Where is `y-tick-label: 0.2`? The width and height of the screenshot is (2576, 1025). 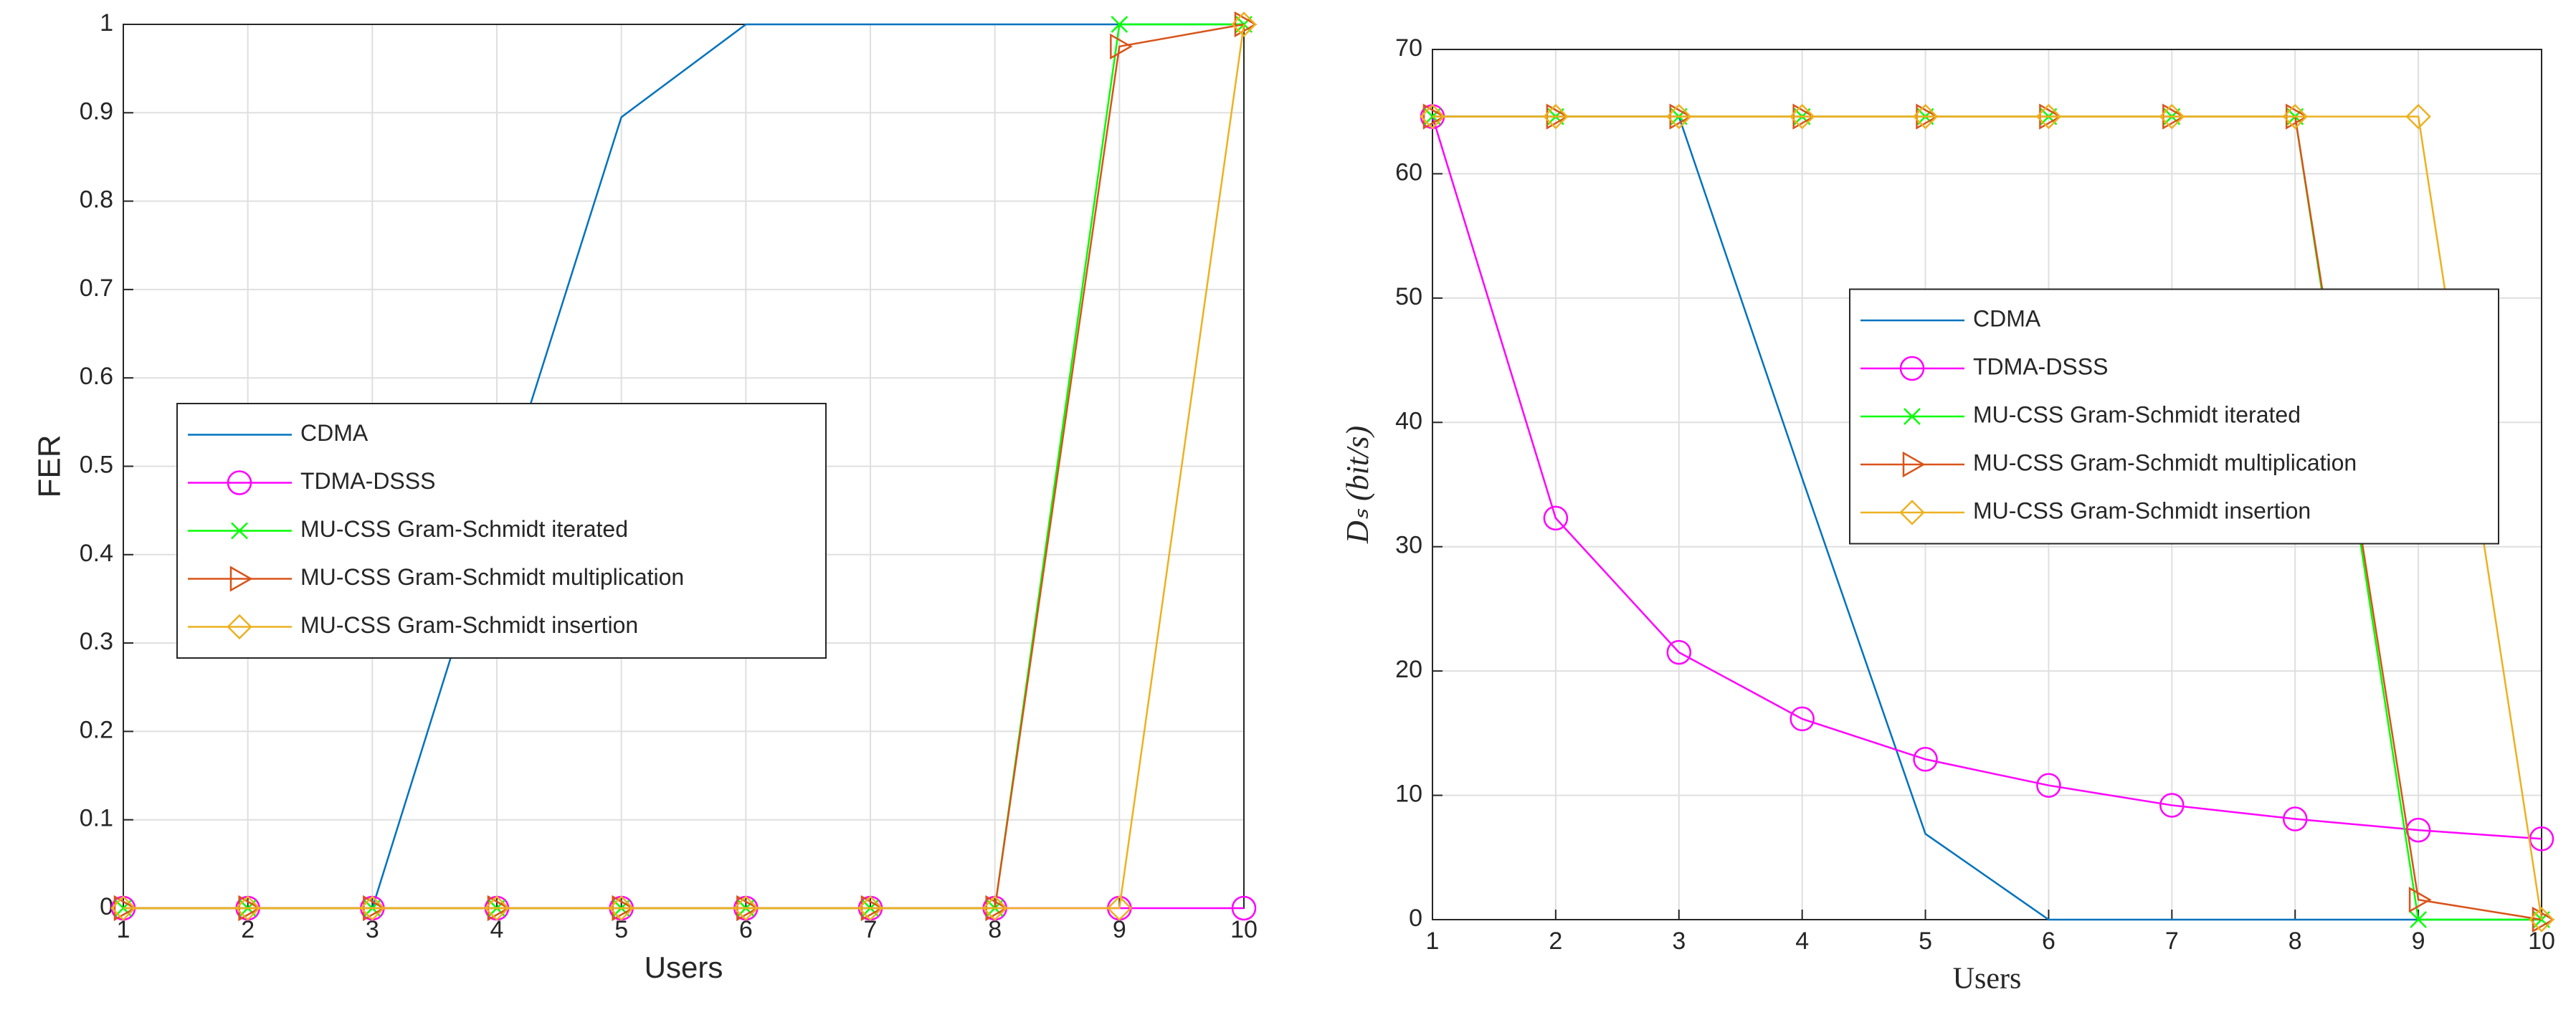
y-tick-label: 0.2 is located at coordinates (97, 729).